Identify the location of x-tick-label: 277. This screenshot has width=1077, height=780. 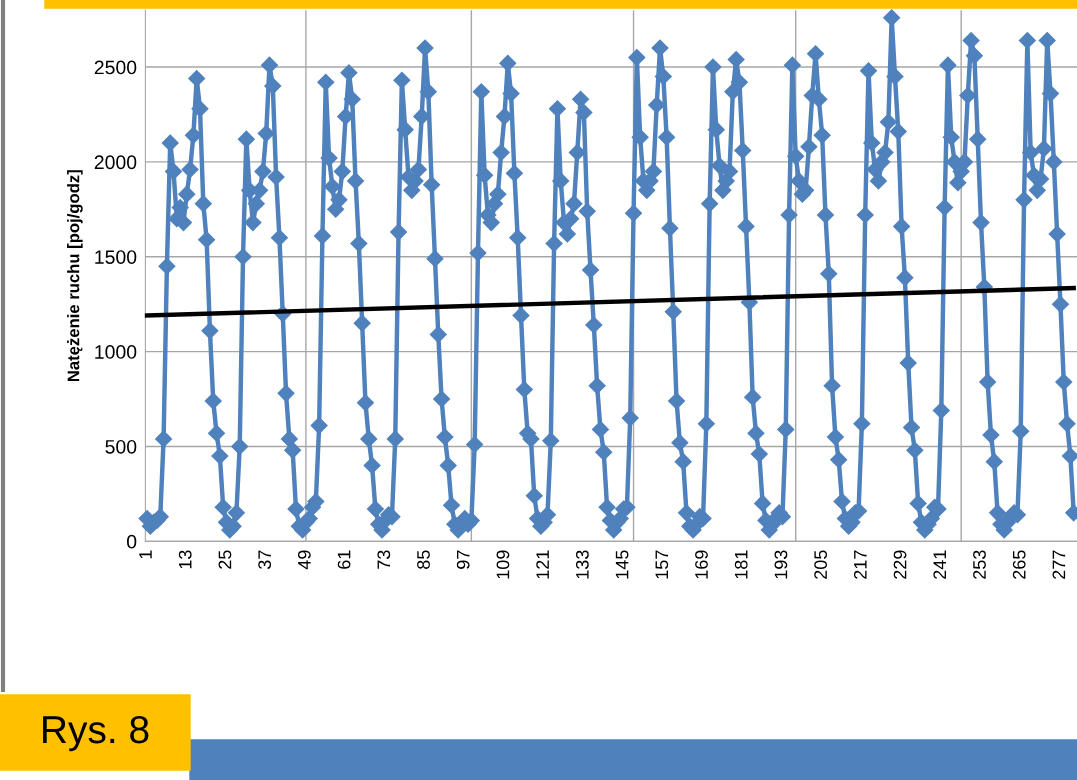
(1059, 564).